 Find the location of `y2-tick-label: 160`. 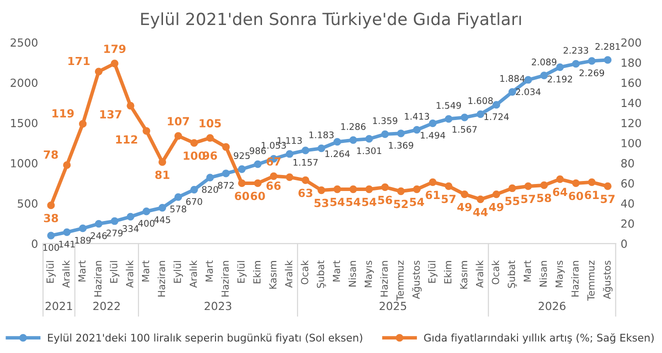

y2-tick-label: 160 is located at coordinates (631, 82).